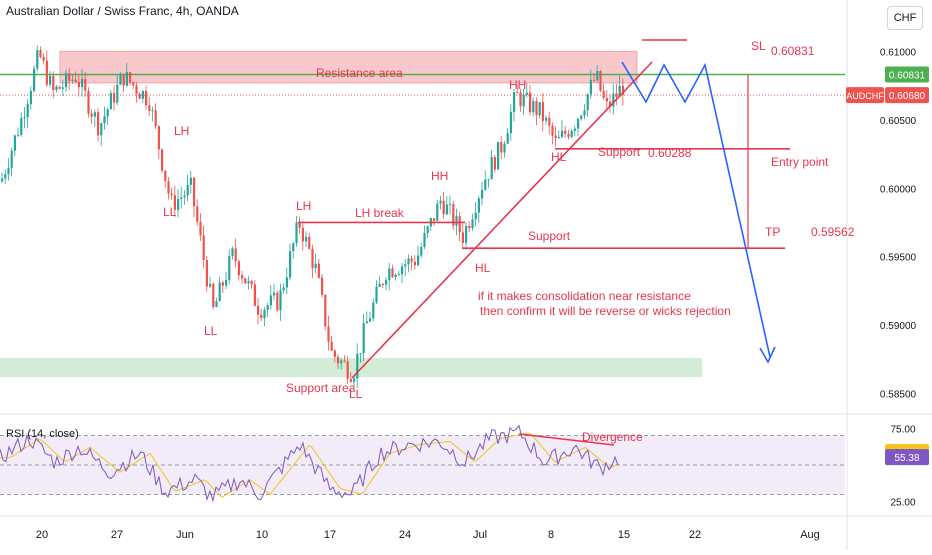  I want to click on label-tp-value: 0.59562, so click(833, 232).